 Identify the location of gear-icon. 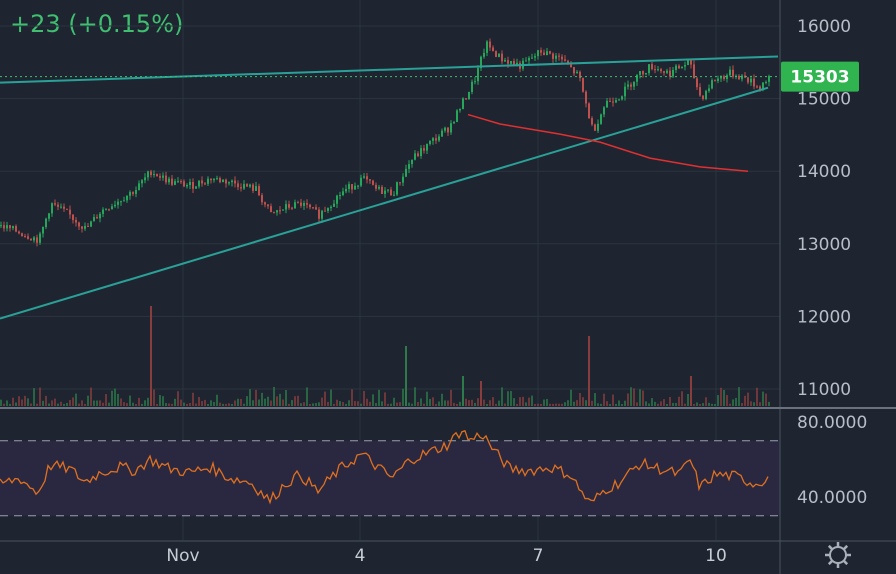
(838, 555).